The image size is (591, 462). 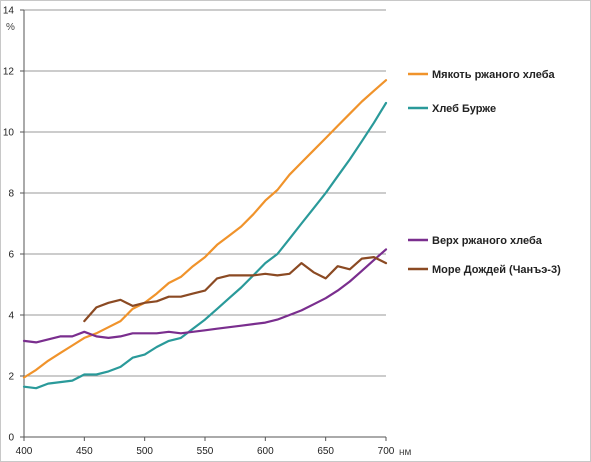 What do you see at coordinates (386, 451) in the screenshot?
I see `x-tick-label: 700` at bounding box center [386, 451].